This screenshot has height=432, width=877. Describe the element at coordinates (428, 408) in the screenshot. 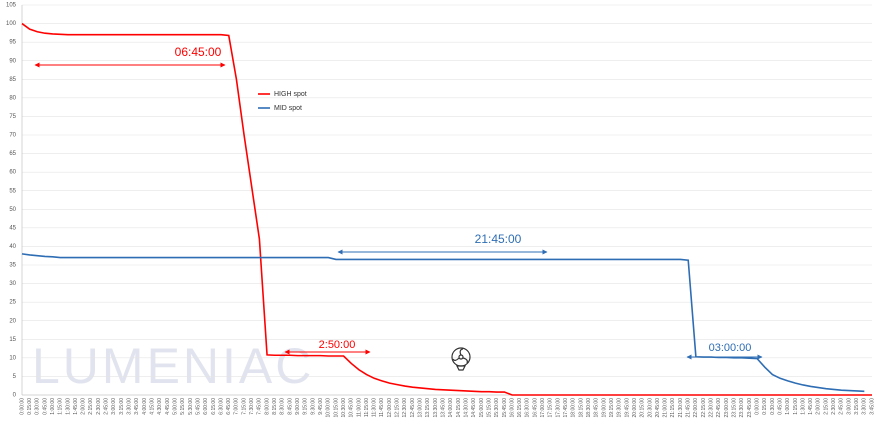

I see `x-tick-label: 13:15:00` at that location.